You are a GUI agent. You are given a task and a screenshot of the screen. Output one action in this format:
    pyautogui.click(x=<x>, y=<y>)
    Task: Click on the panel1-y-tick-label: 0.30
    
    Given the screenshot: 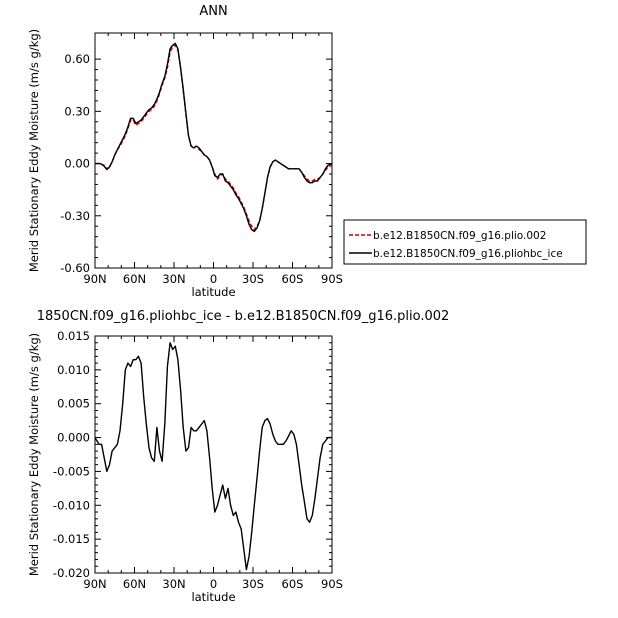 What is the action you would take?
    pyautogui.click(x=77, y=111)
    